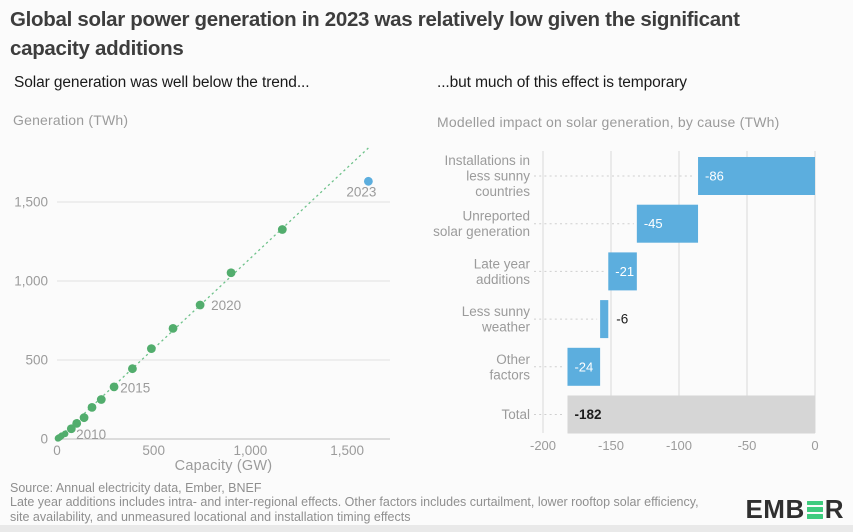 This screenshot has height=532, width=853. What do you see at coordinates (71, 120) in the screenshot?
I see `generation-axis-title: Generation (TWh)` at bounding box center [71, 120].